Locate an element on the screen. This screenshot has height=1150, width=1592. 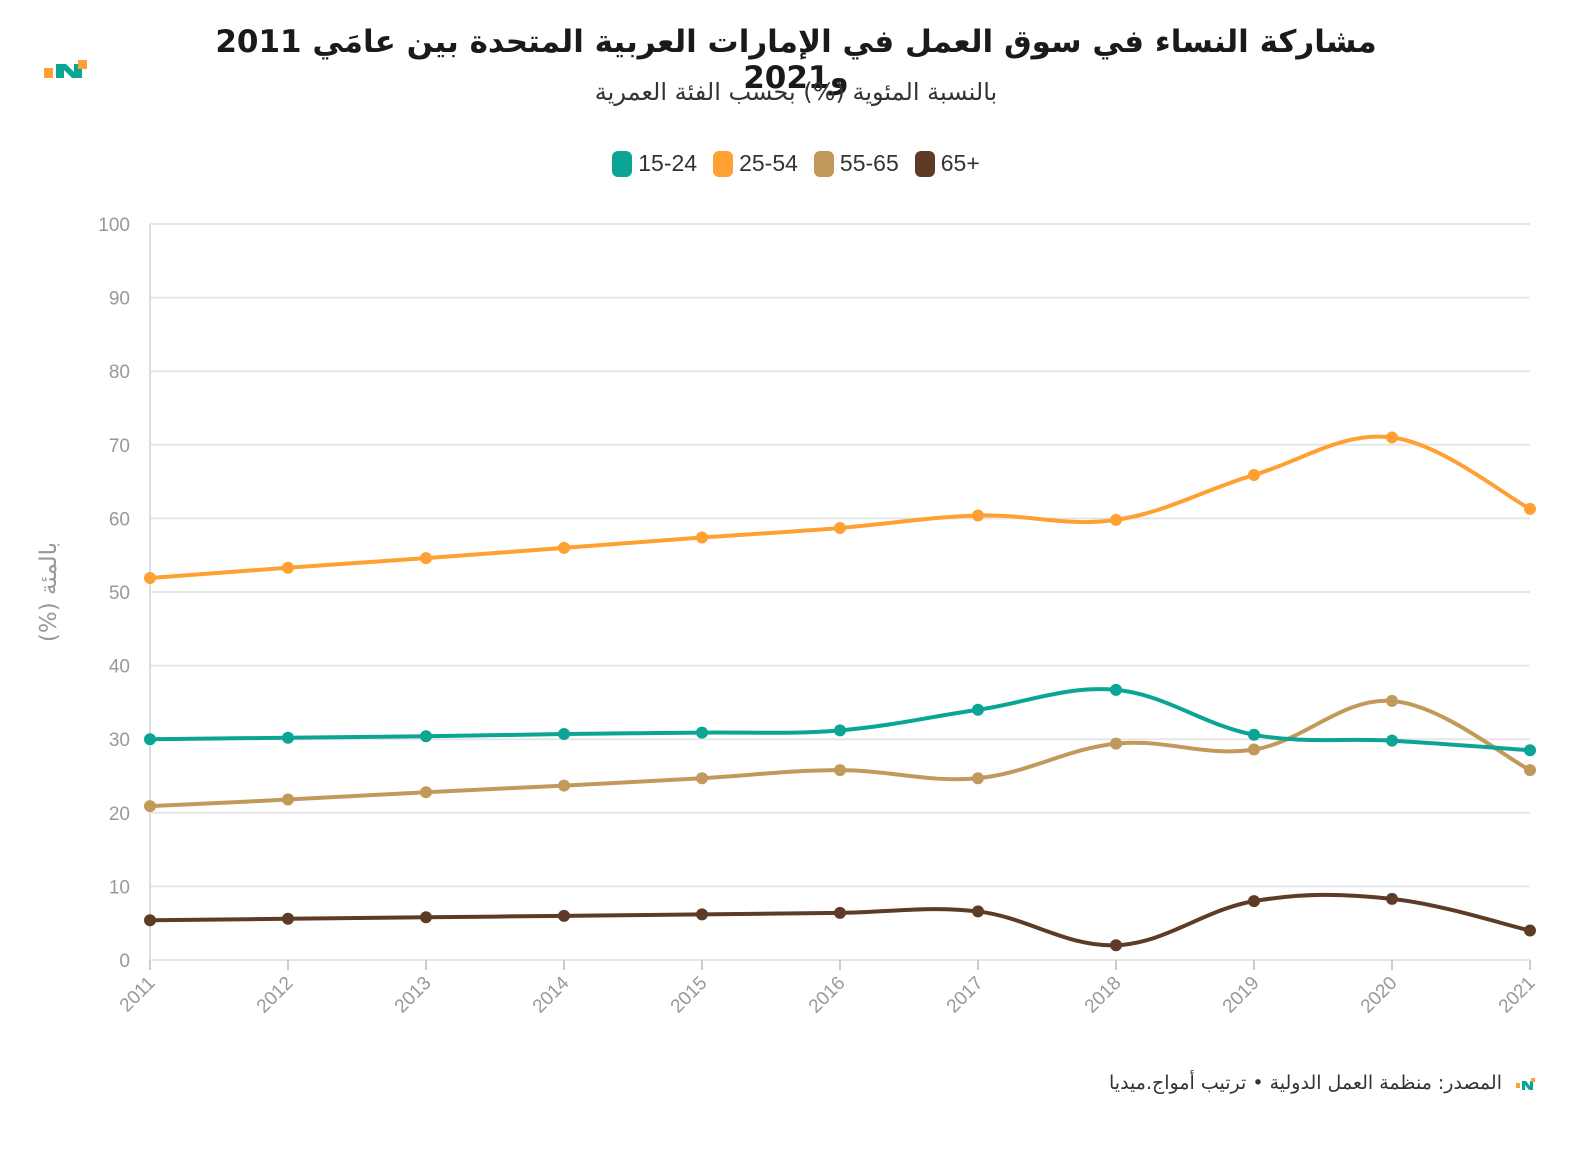
brand-logo-icon is located at coordinates (65, 69).